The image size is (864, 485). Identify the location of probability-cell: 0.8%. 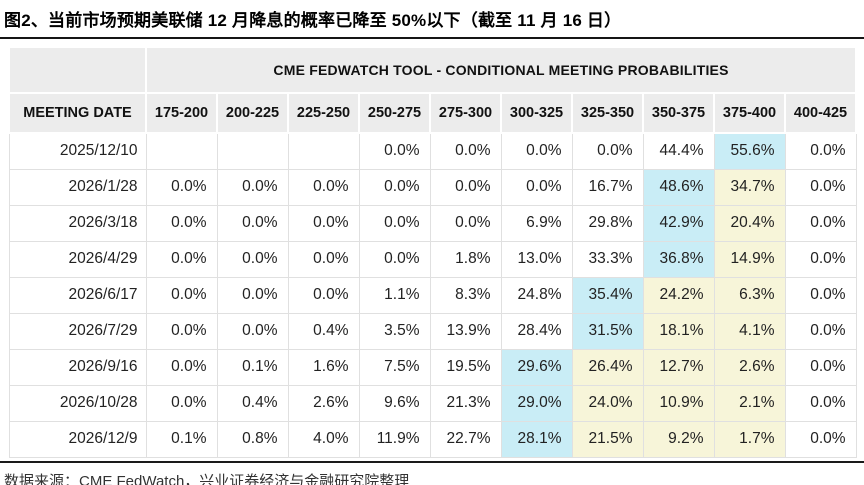
(252, 439).